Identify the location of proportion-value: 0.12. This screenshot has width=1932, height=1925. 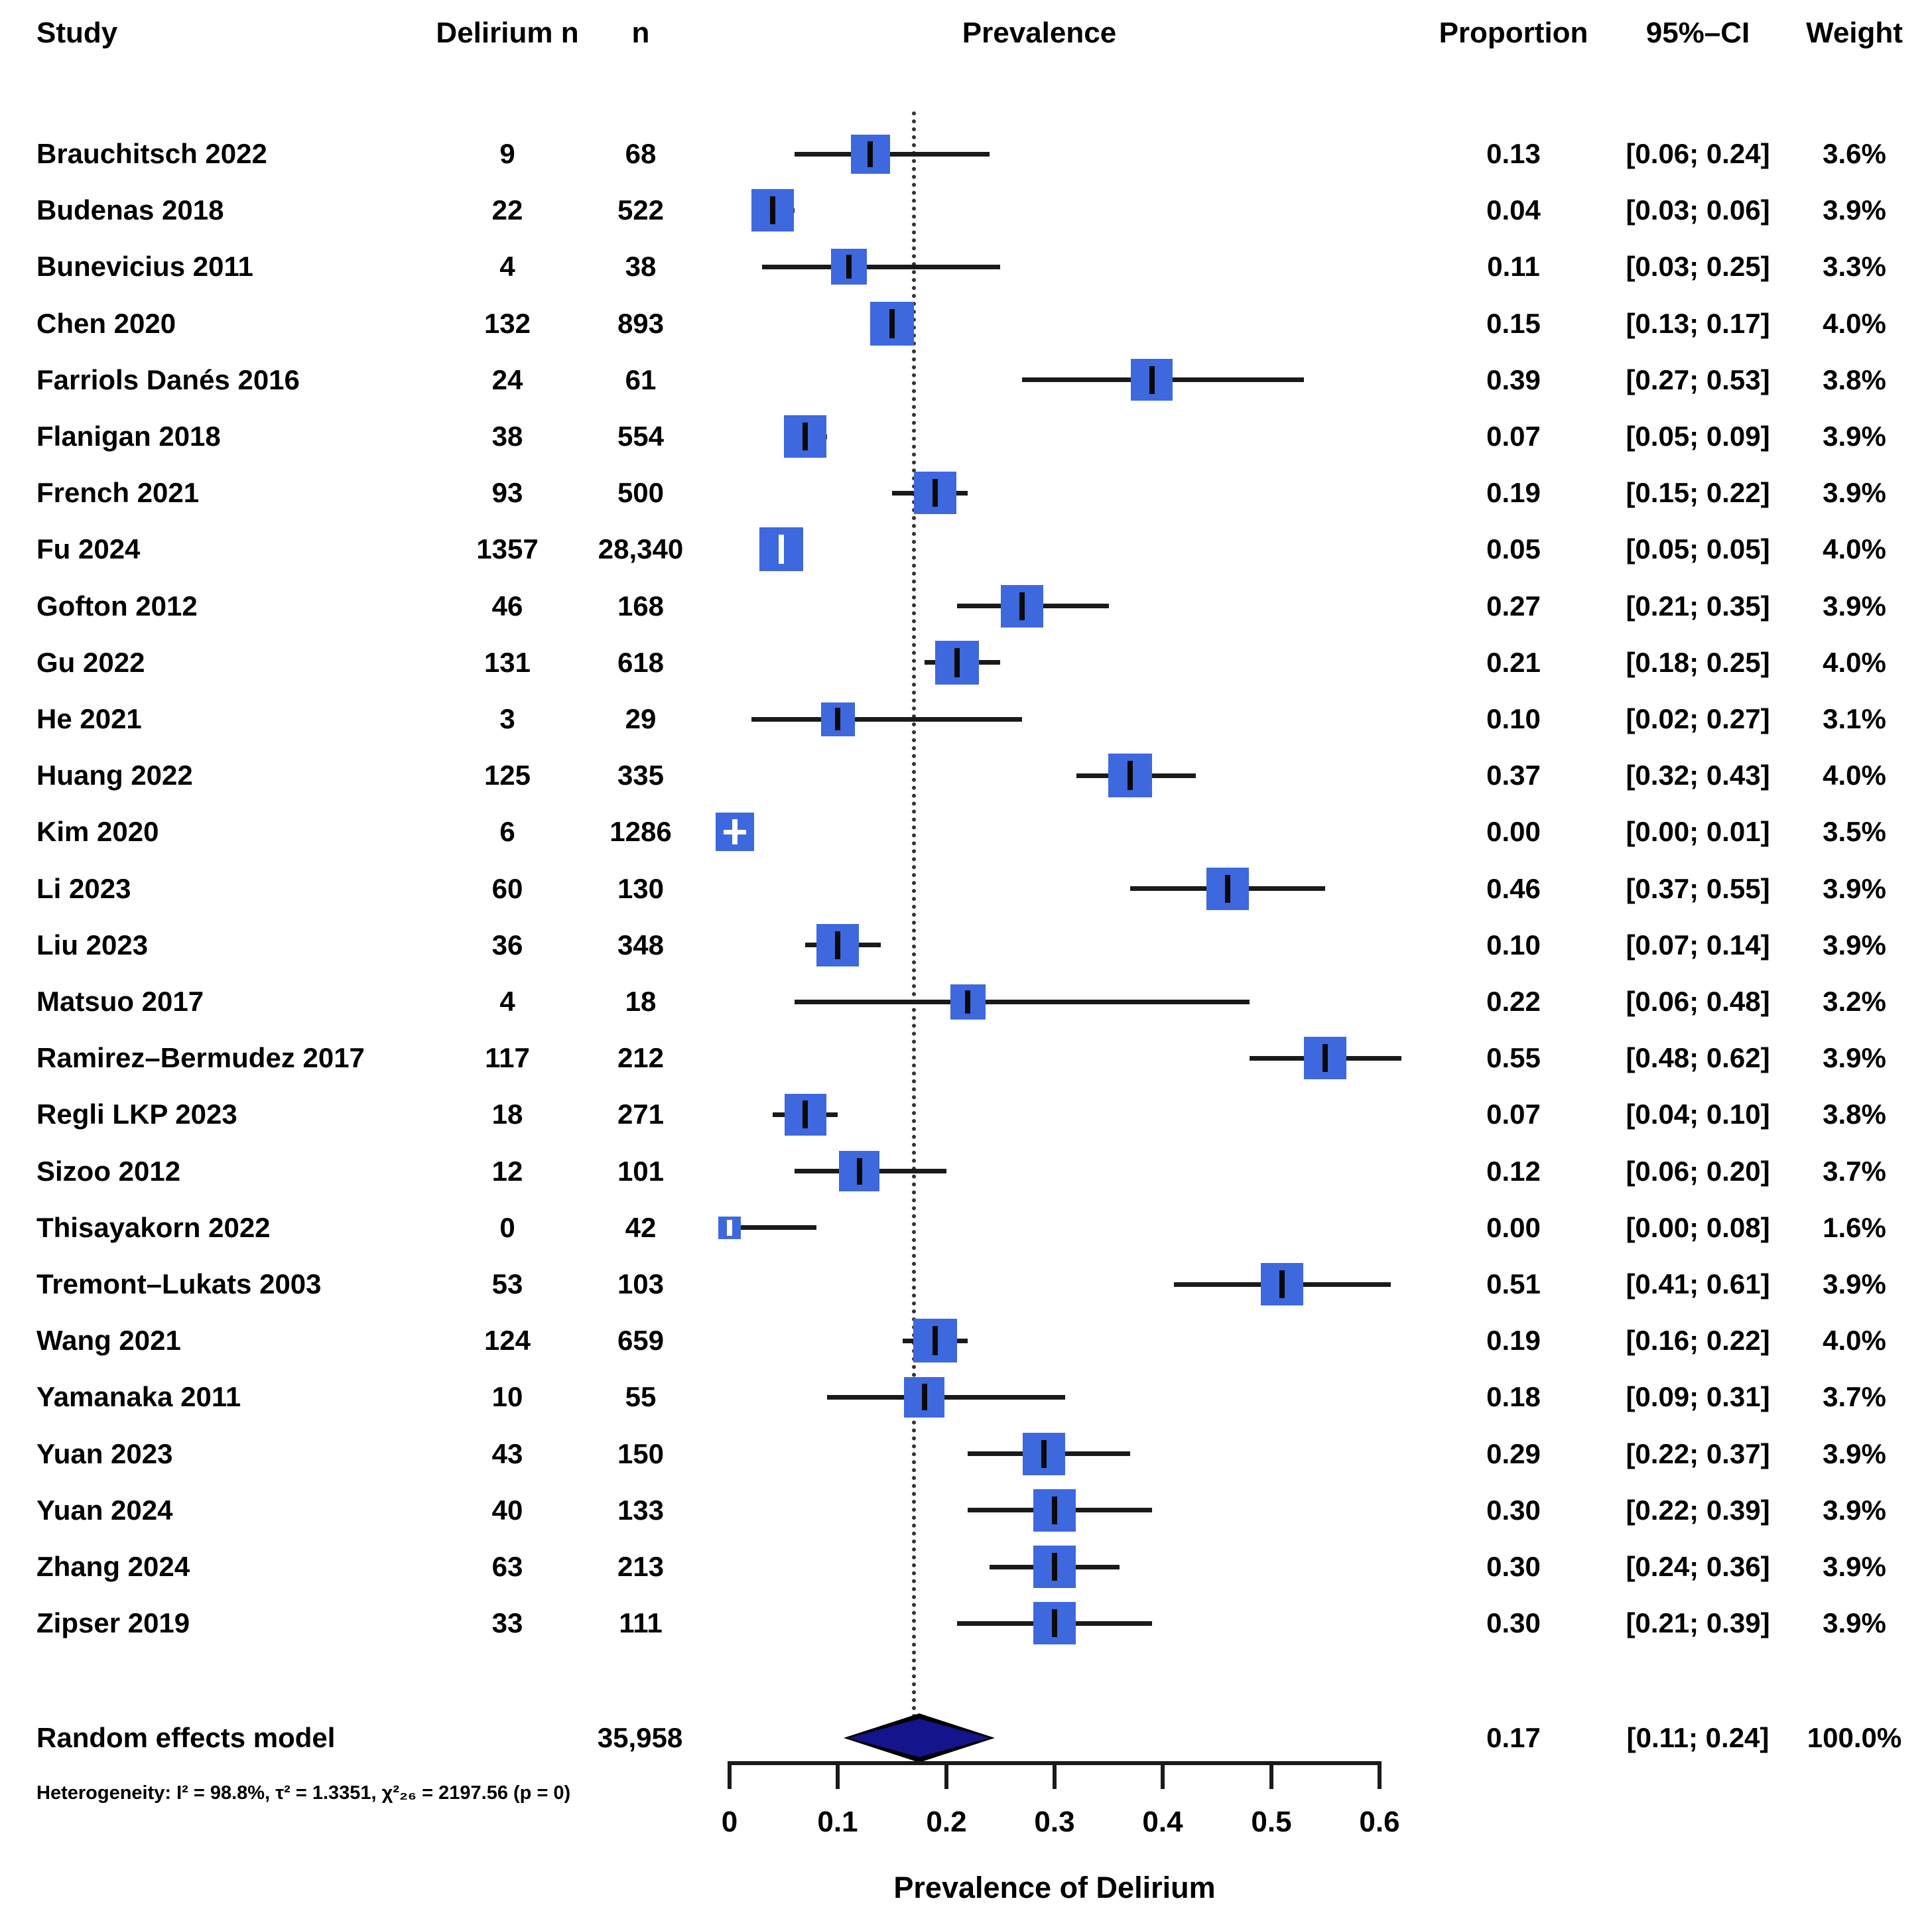
(1514, 1171).